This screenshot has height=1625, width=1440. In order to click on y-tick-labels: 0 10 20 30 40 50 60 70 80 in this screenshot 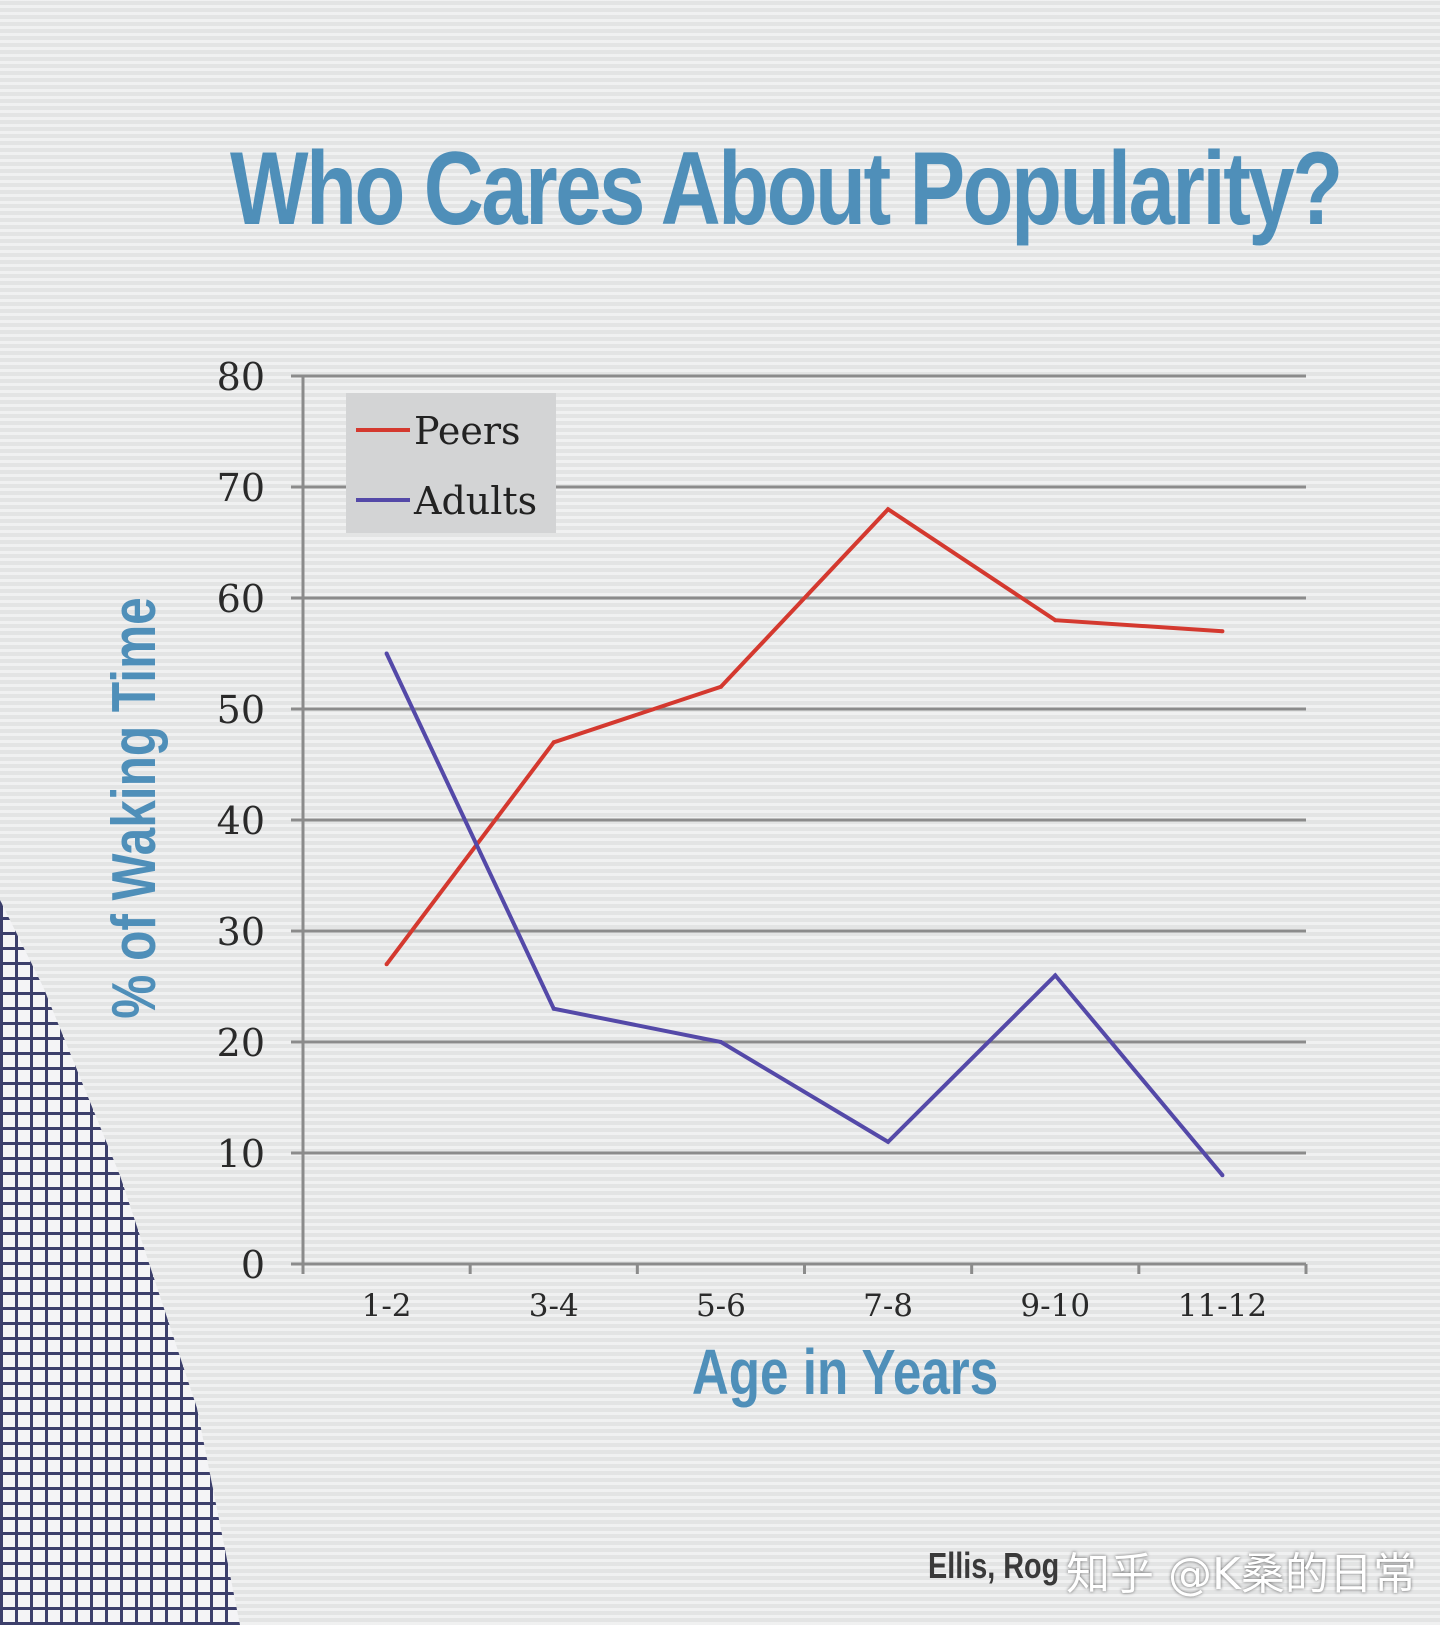, I will do `click(241, 821)`.